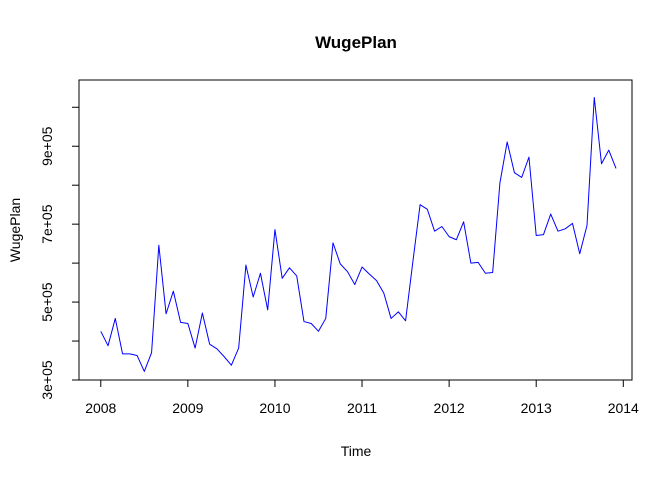 The image size is (672, 480). What do you see at coordinates (15, 230) in the screenshot?
I see `y-axis-title: WugePlan` at bounding box center [15, 230].